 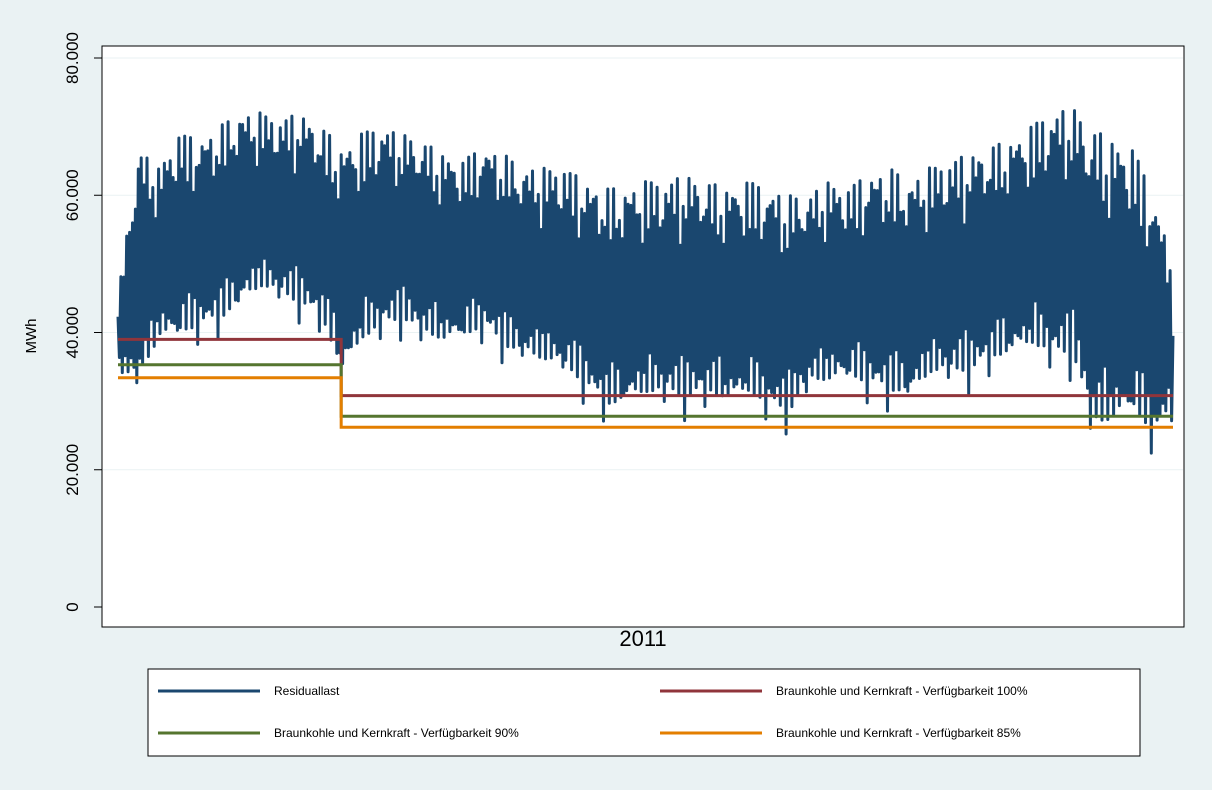 What do you see at coordinates (72, 333) in the screenshot?
I see `y-tick-label: 40.000` at bounding box center [72, 333].